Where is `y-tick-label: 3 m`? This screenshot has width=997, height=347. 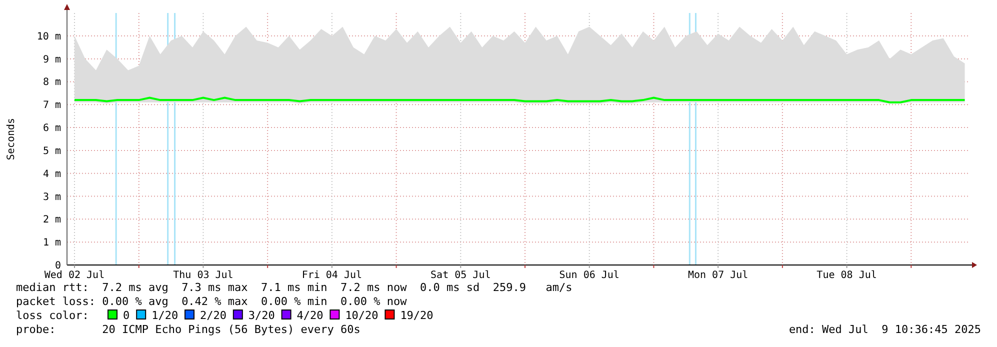
y-tick-label: 3 m is located at coordinates (51, 197).